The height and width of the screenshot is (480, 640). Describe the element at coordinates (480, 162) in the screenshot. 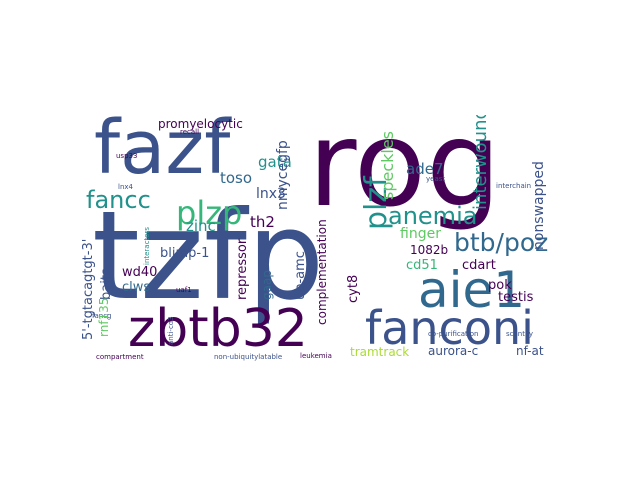

I see `word-interwound: interwound` at that location.